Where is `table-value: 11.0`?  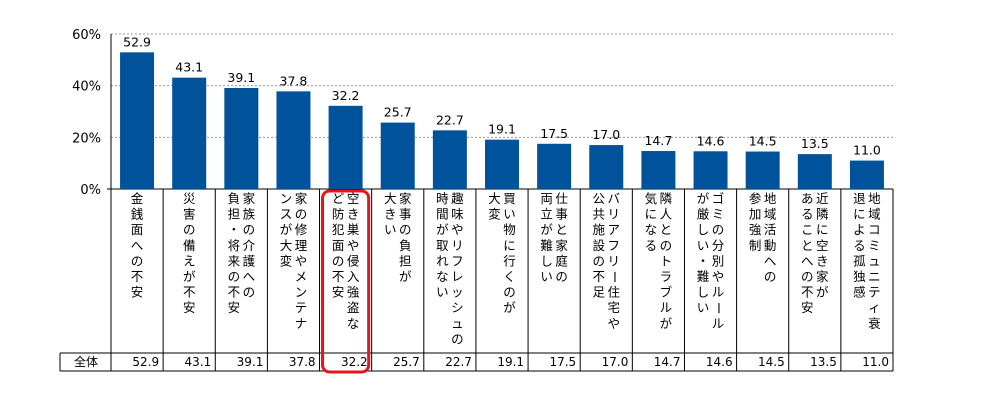
table-value: 11.0 is located at coordinates (875, 362).